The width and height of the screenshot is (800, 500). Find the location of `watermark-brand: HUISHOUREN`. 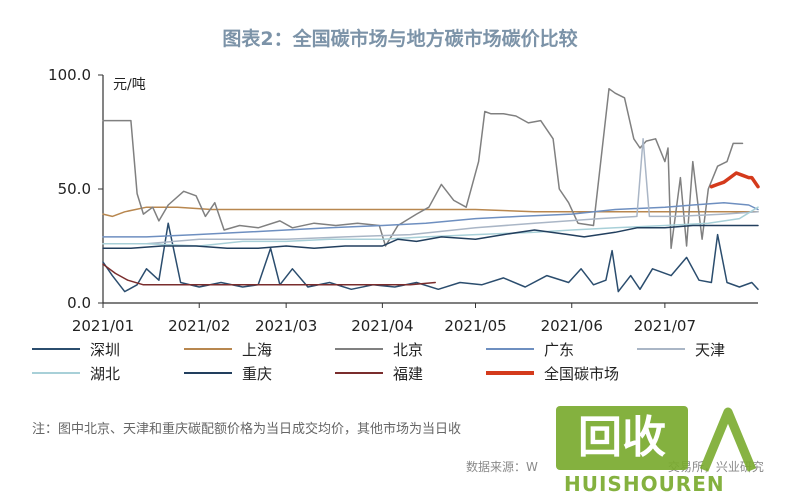

watermark-brand: HUISHOUREN is located at coordinates (644, 484).